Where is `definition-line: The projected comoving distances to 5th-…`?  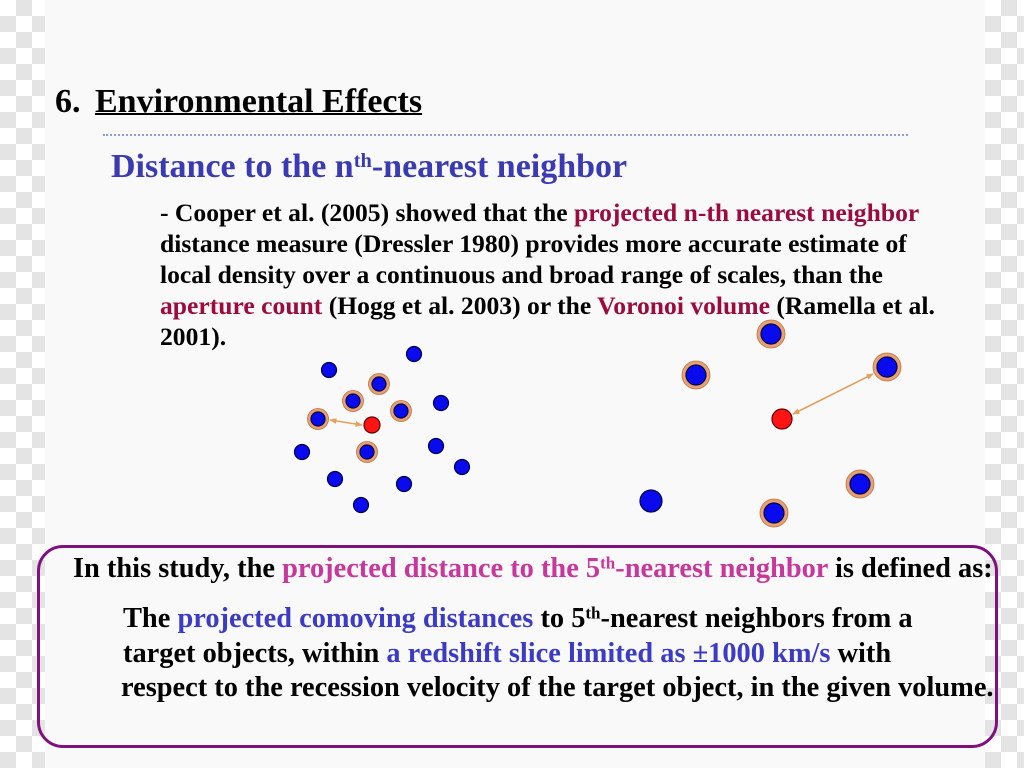
definition-line: The projected comoving distances to 5th-… is located at coordinates (558, 619).